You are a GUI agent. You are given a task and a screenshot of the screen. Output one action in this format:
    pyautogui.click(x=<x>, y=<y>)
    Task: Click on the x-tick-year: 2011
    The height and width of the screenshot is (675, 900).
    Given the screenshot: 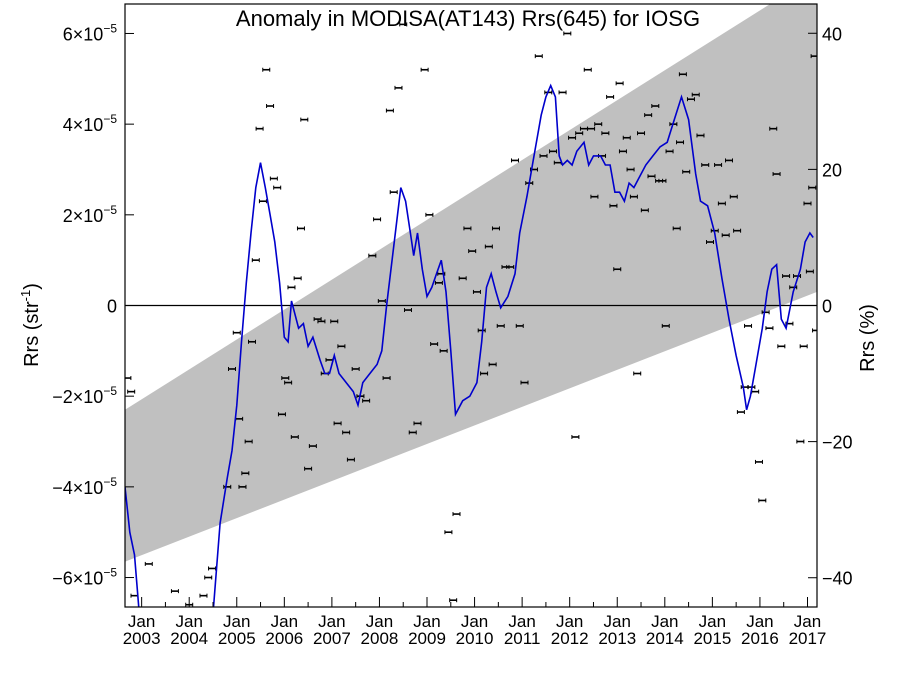 What is the action you would take?
    pyautogui.click(x=522, y=638)
    